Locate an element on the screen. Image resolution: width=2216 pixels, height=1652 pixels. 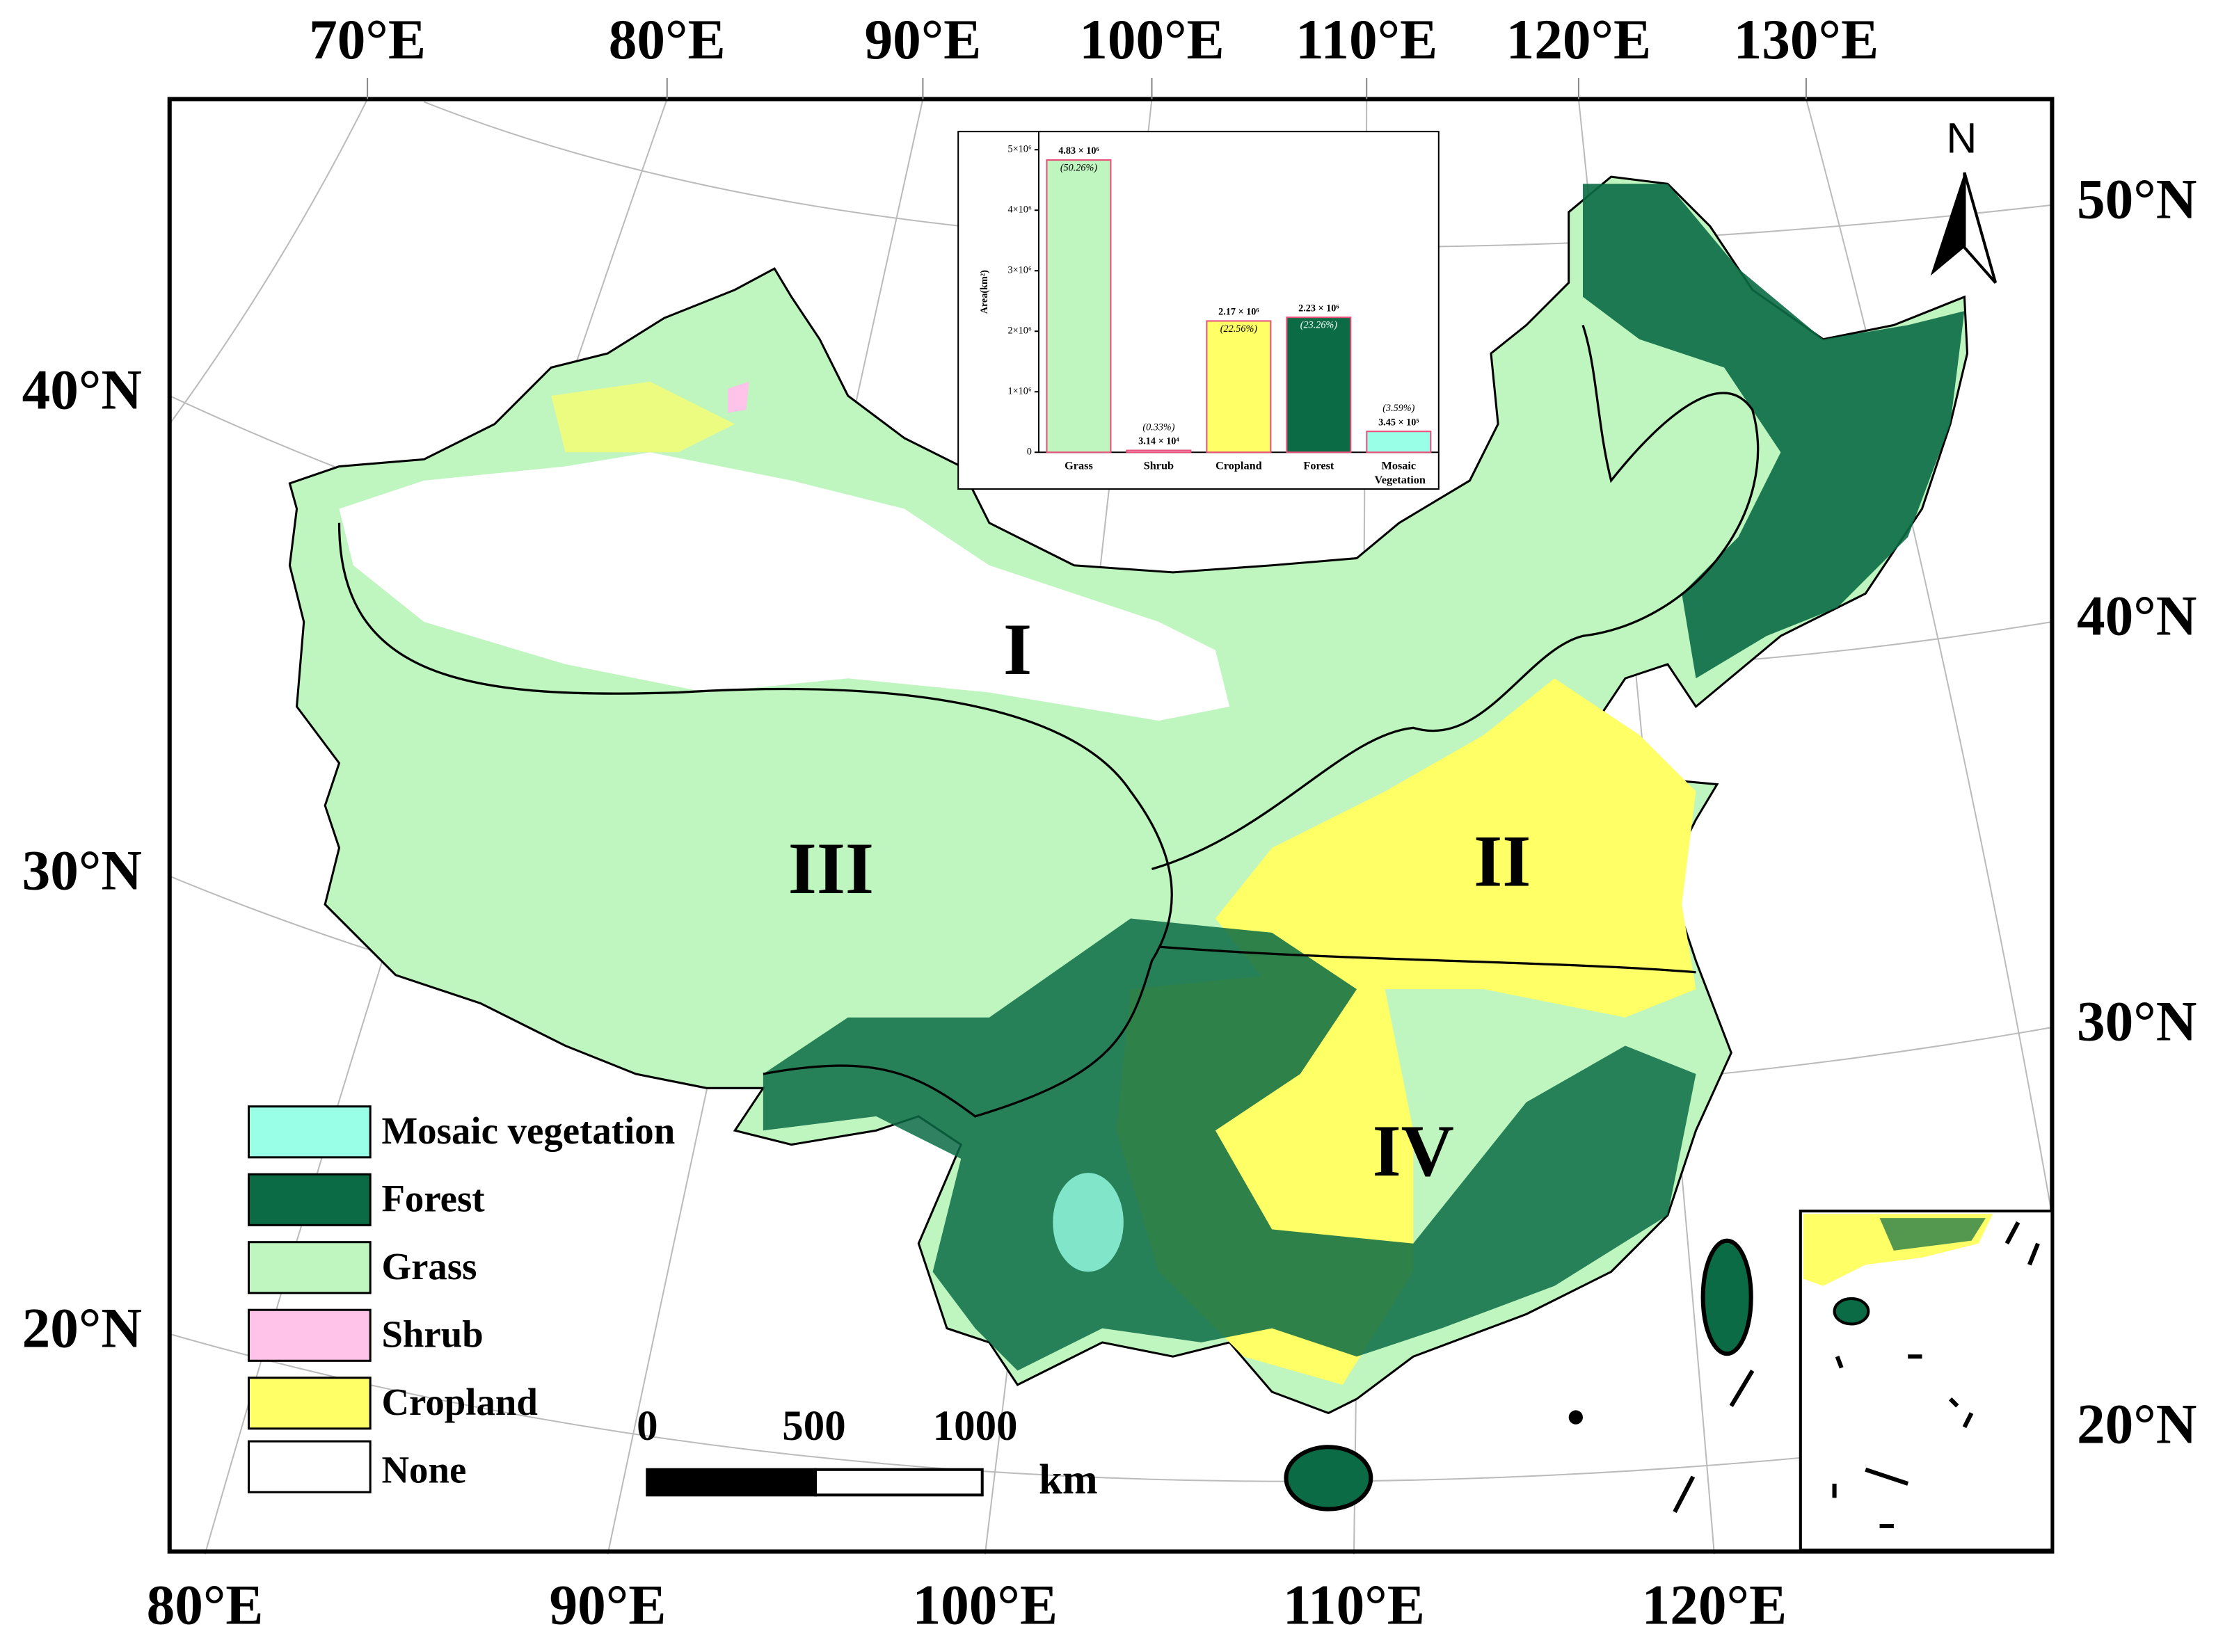
north-arrow-left is located at coordinates (1947, 224).